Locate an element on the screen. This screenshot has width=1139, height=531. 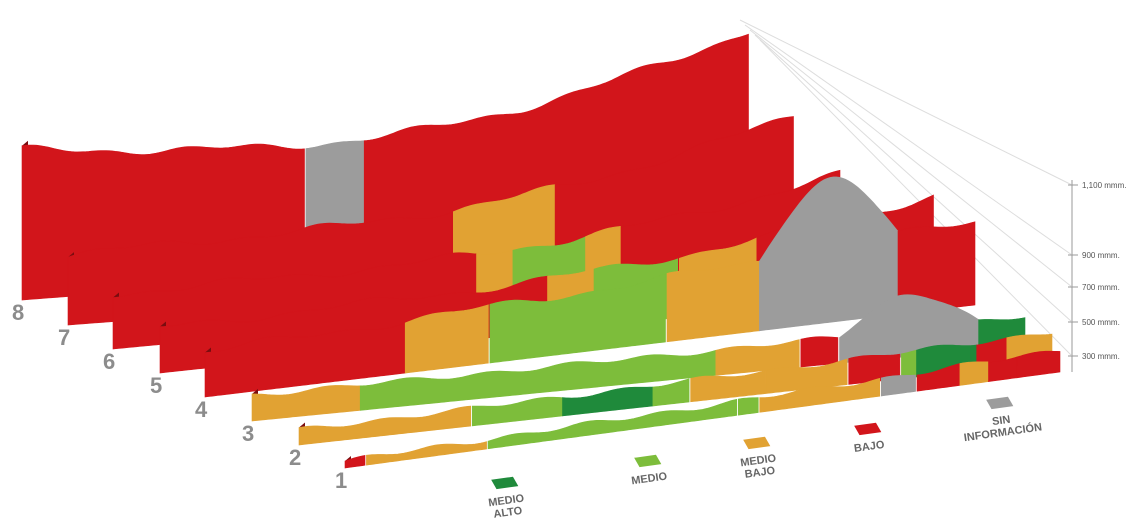
axis-label: 500 mmm. is located at coordinates (1101, 322).